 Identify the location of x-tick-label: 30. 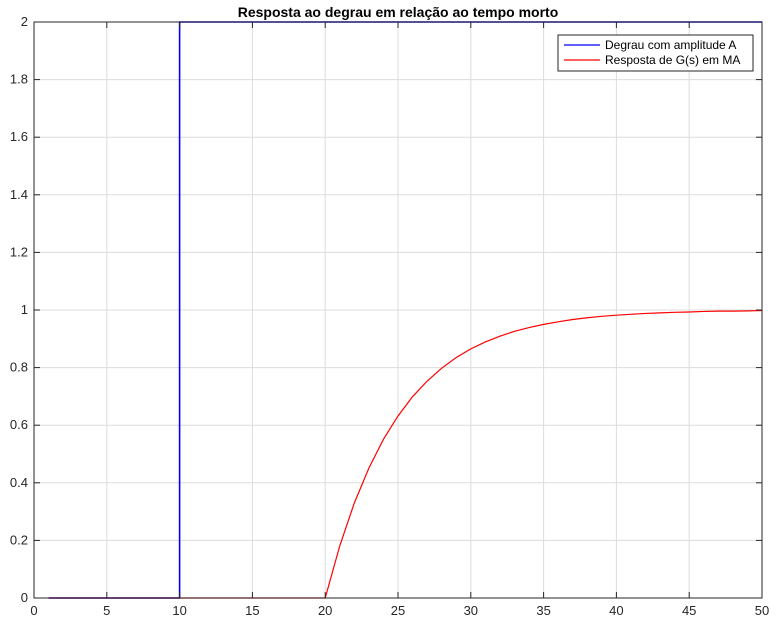
(471, 610).